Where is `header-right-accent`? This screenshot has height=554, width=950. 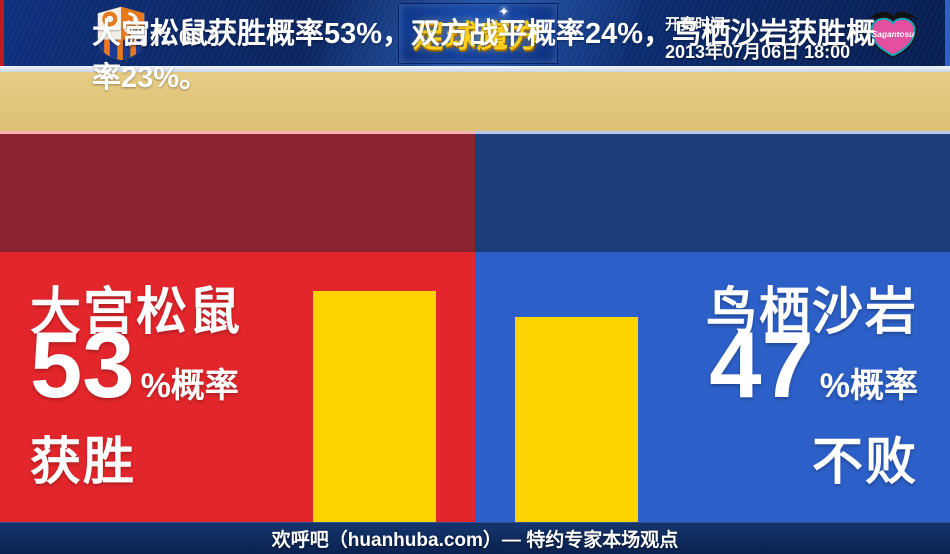
header-right-accent is located at coordinates (947, 33).